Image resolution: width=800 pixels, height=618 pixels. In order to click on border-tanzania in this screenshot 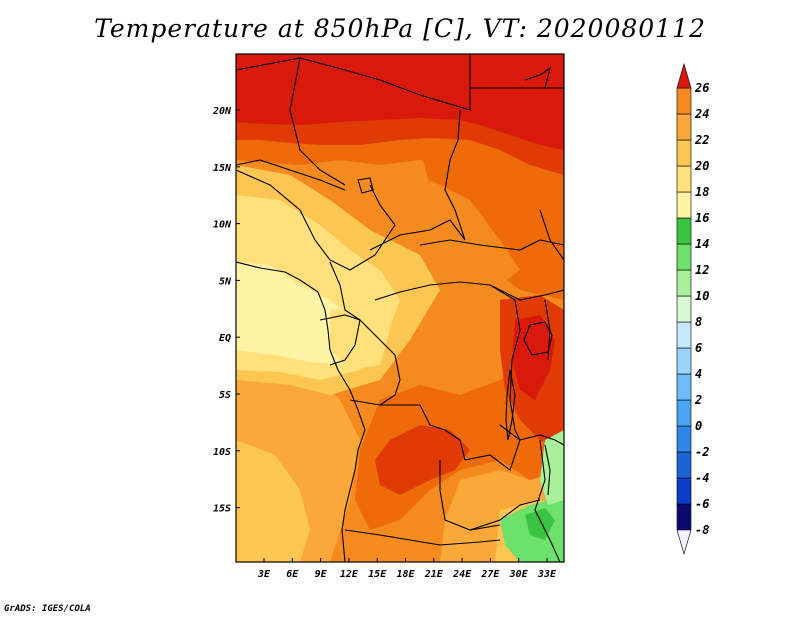, I will do `click(541, 440)`.